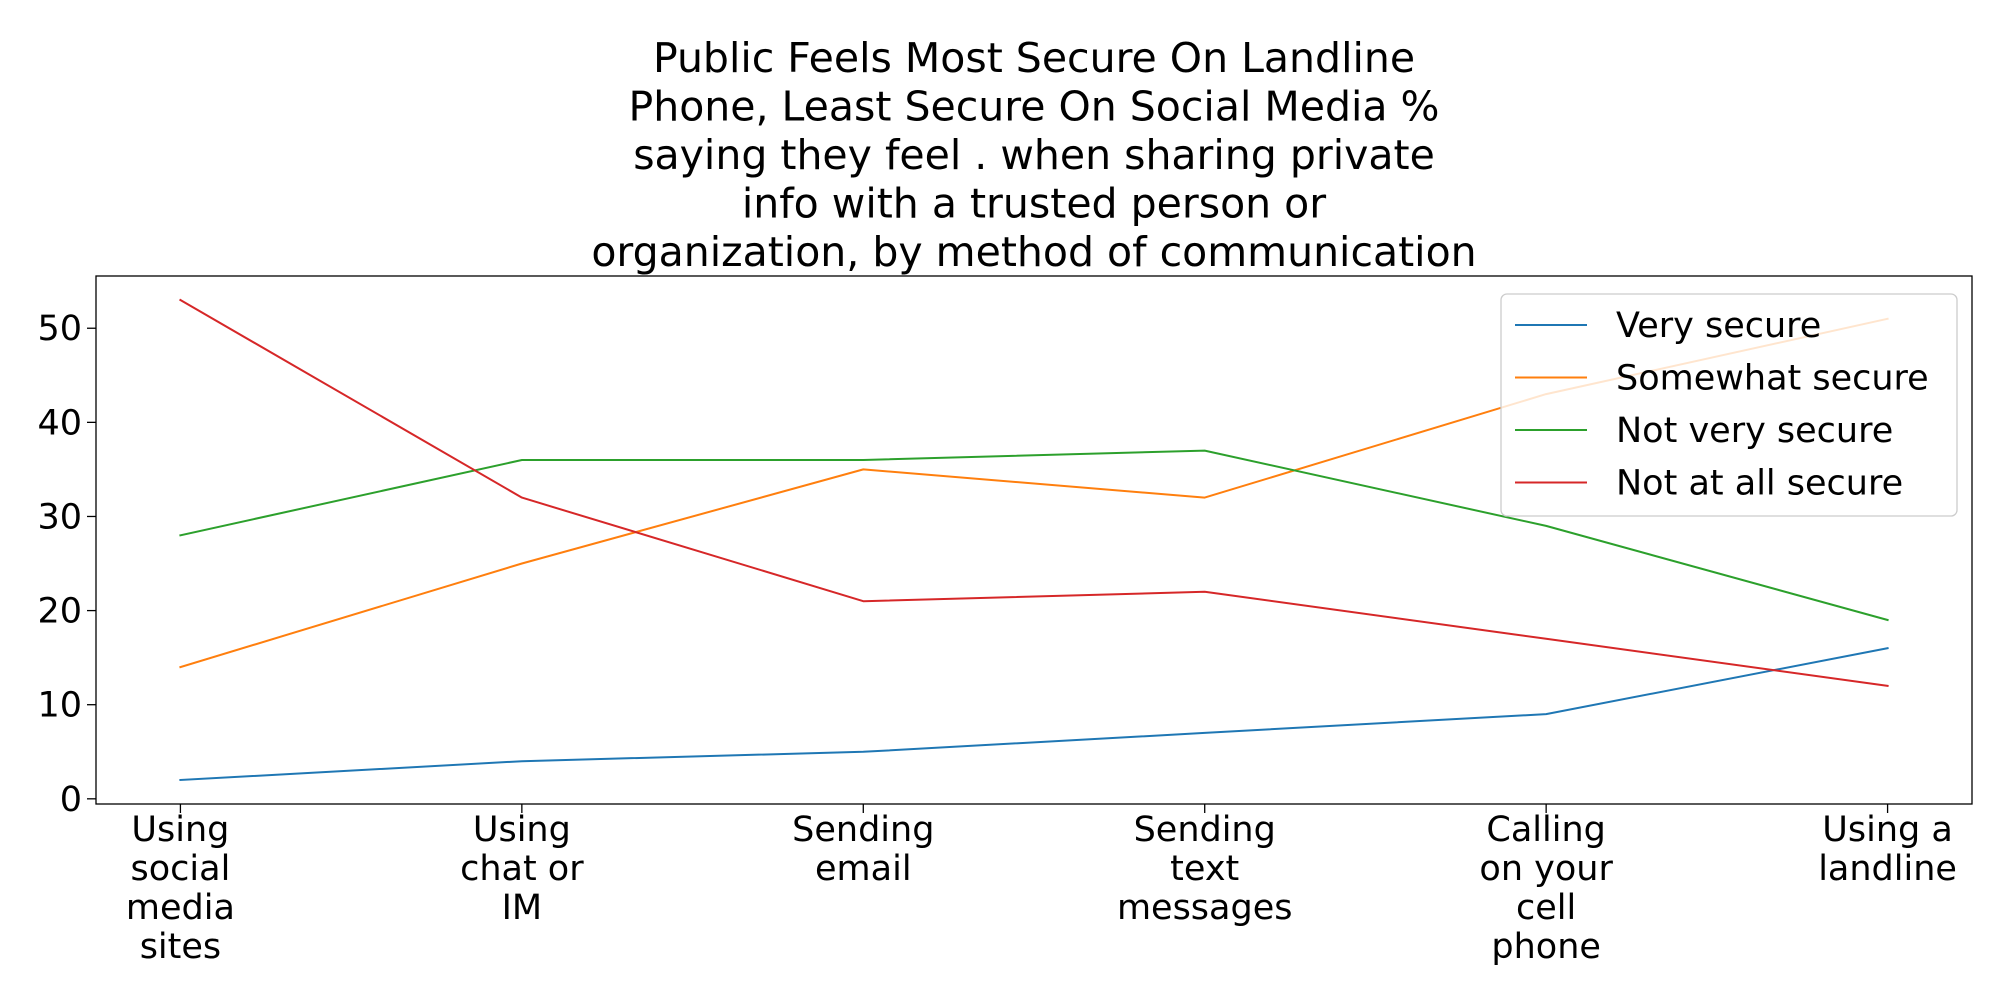 The width and height of the screenshot is (2000, 1000). I want to click on chart-title-line: Phone, Least Secure On Social Media %, so click(1033, 107).